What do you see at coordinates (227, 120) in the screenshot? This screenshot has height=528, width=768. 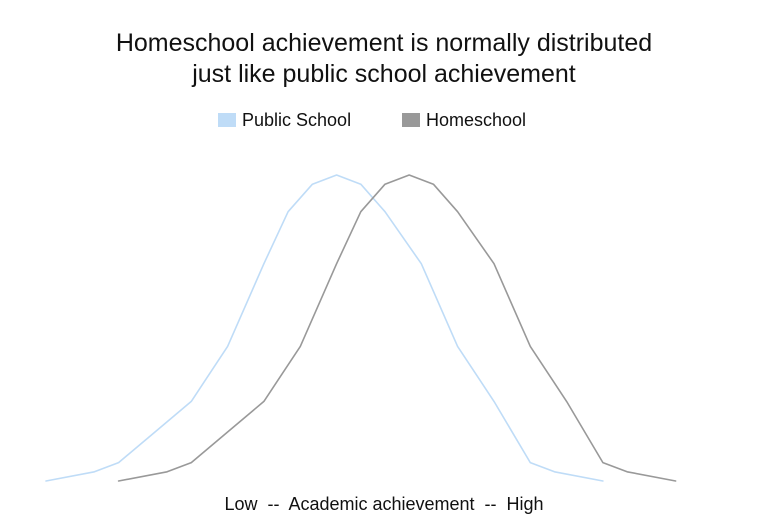 I see `legend-swatch-public-school` at bounding box center [227, 120].